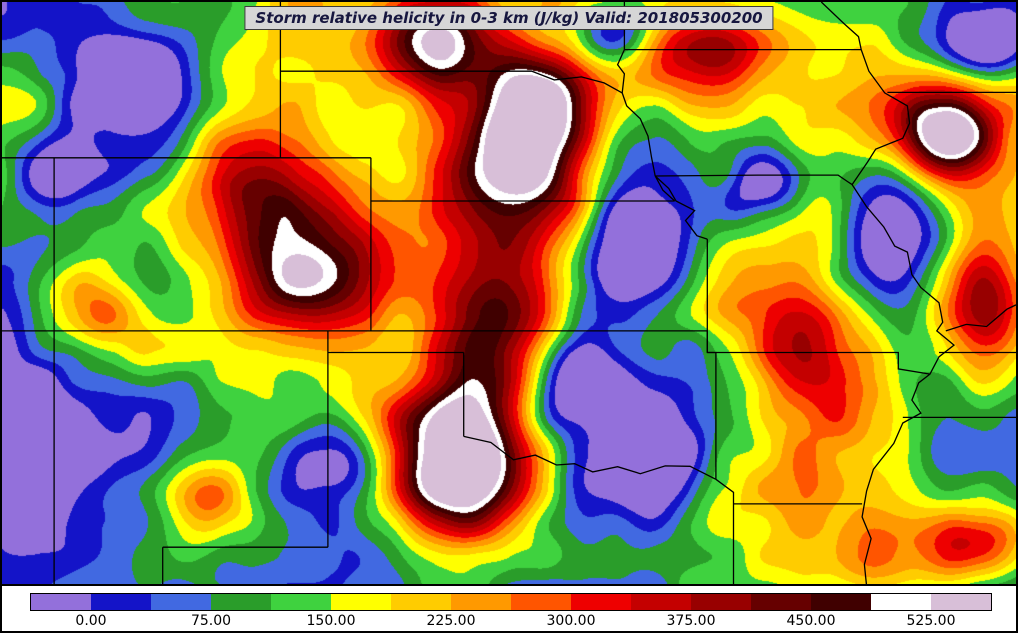 This screenshot has width=1018, height=633. I want to click on colorbar-tick-label: 300.00, so click(571, 621).